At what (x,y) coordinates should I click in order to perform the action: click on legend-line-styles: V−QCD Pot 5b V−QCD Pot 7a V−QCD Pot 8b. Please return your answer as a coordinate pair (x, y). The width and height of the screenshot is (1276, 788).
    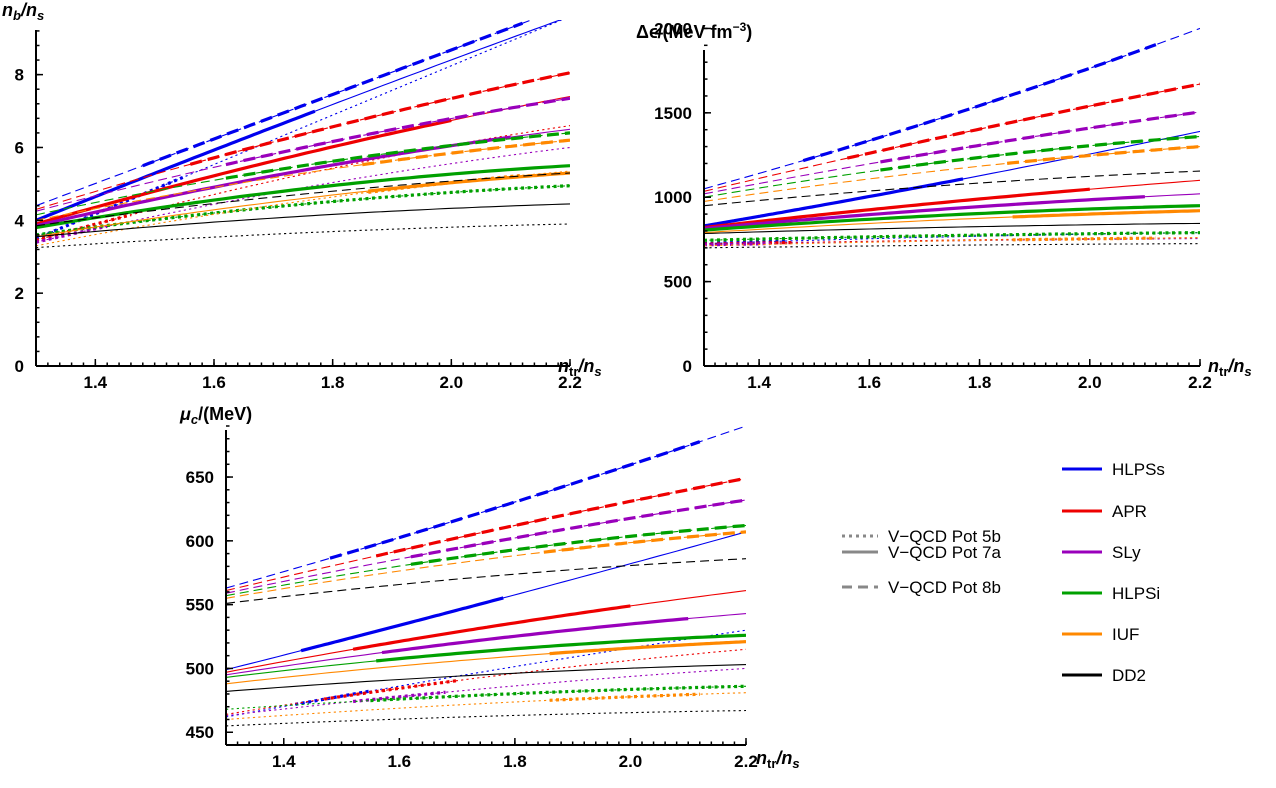
    Looking at the image, I should click on (921, 562).